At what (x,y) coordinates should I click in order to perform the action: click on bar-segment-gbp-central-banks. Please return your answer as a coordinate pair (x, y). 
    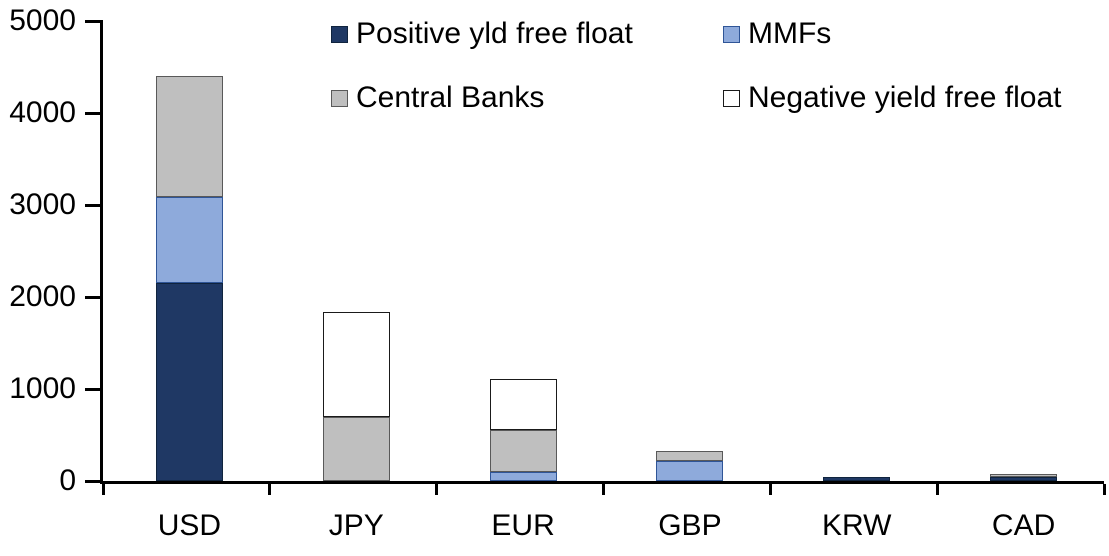
    Looking at the image, I should click on (690, 455).